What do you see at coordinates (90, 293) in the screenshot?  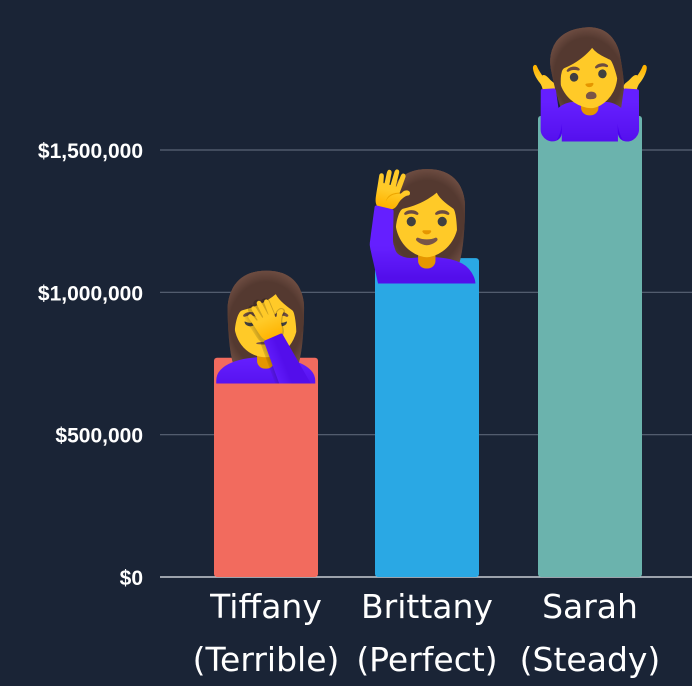 I see `y-tick-label: $1,000,000` at bounding box center [90, 293].